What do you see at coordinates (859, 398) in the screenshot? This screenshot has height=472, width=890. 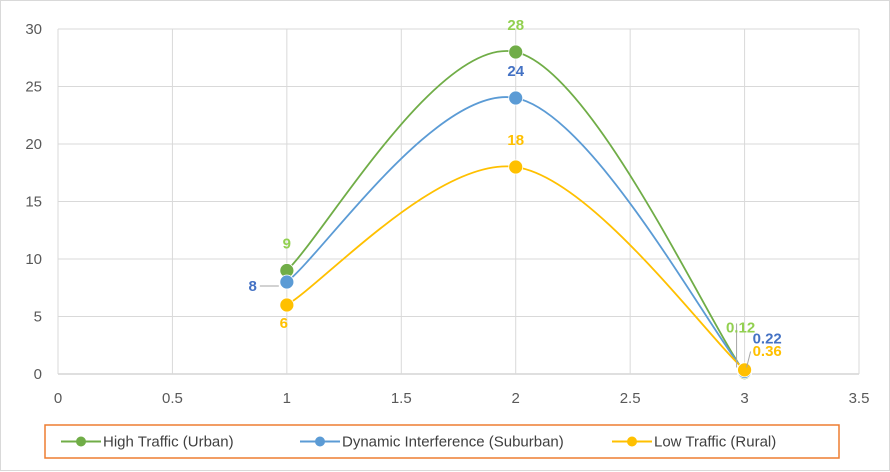 I see `x-tick-label: 3.5` at bounding box center [859, 398].